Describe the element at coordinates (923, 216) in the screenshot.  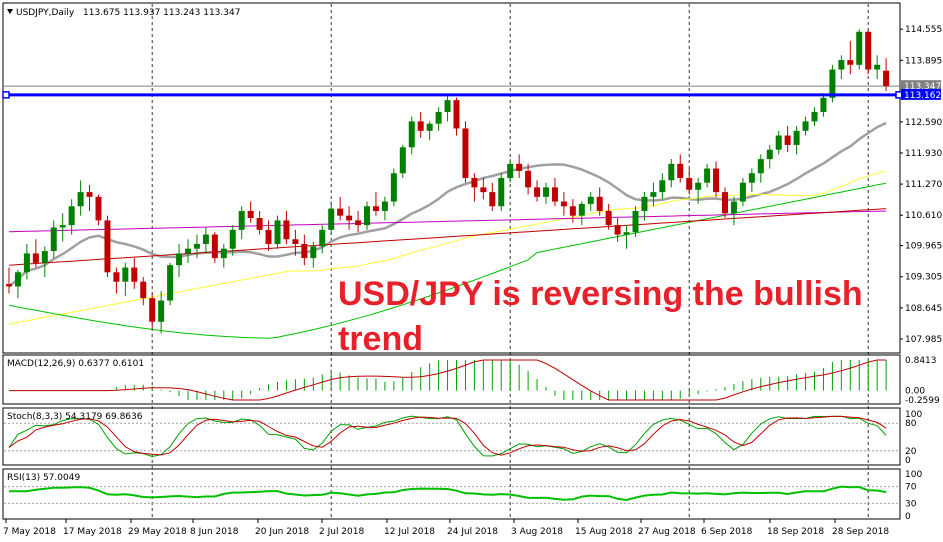
I see `y-tick-label: 110.610` at that location.